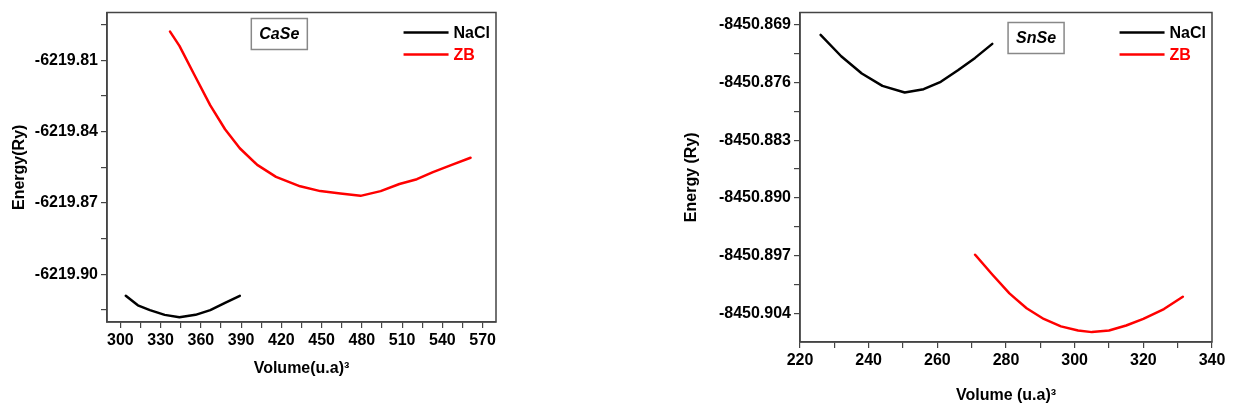  I want to click on y-tick-label: -8450.869, so click(755, 24).